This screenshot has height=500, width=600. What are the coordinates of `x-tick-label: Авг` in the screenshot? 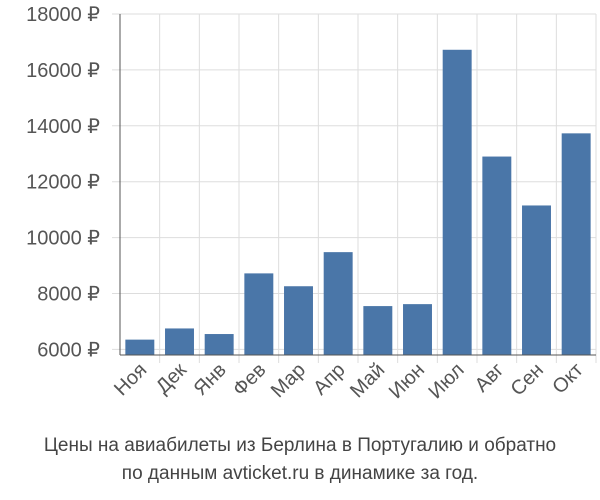 It's located at (490, 378).